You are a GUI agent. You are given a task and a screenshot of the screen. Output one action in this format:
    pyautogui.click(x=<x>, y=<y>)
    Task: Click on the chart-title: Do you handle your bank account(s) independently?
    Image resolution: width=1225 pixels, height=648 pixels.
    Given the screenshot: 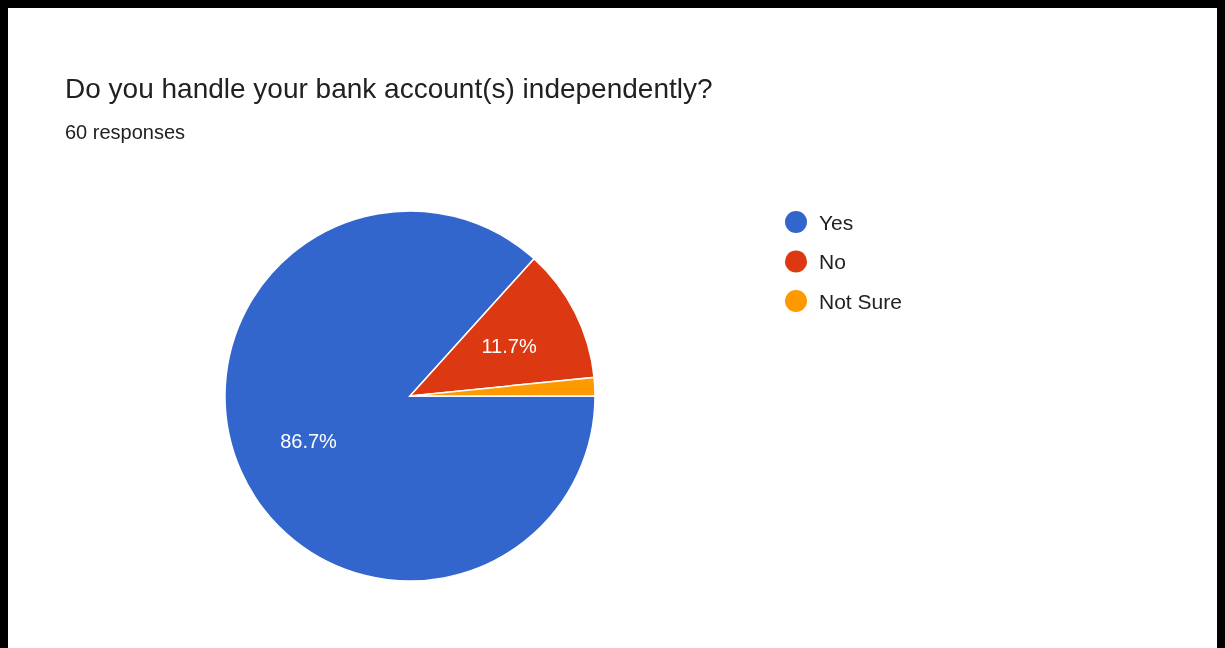 What is the action you would take?
    pyautogui.click(x=389, y=88)
    